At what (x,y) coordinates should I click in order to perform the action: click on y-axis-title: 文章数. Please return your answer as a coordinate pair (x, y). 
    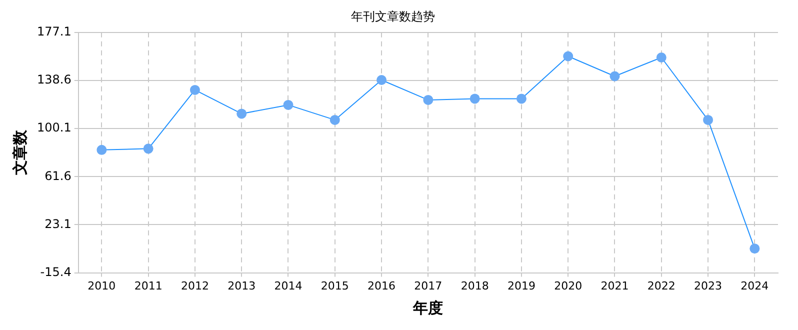
    Looking at the image, I should click on (19, 152).